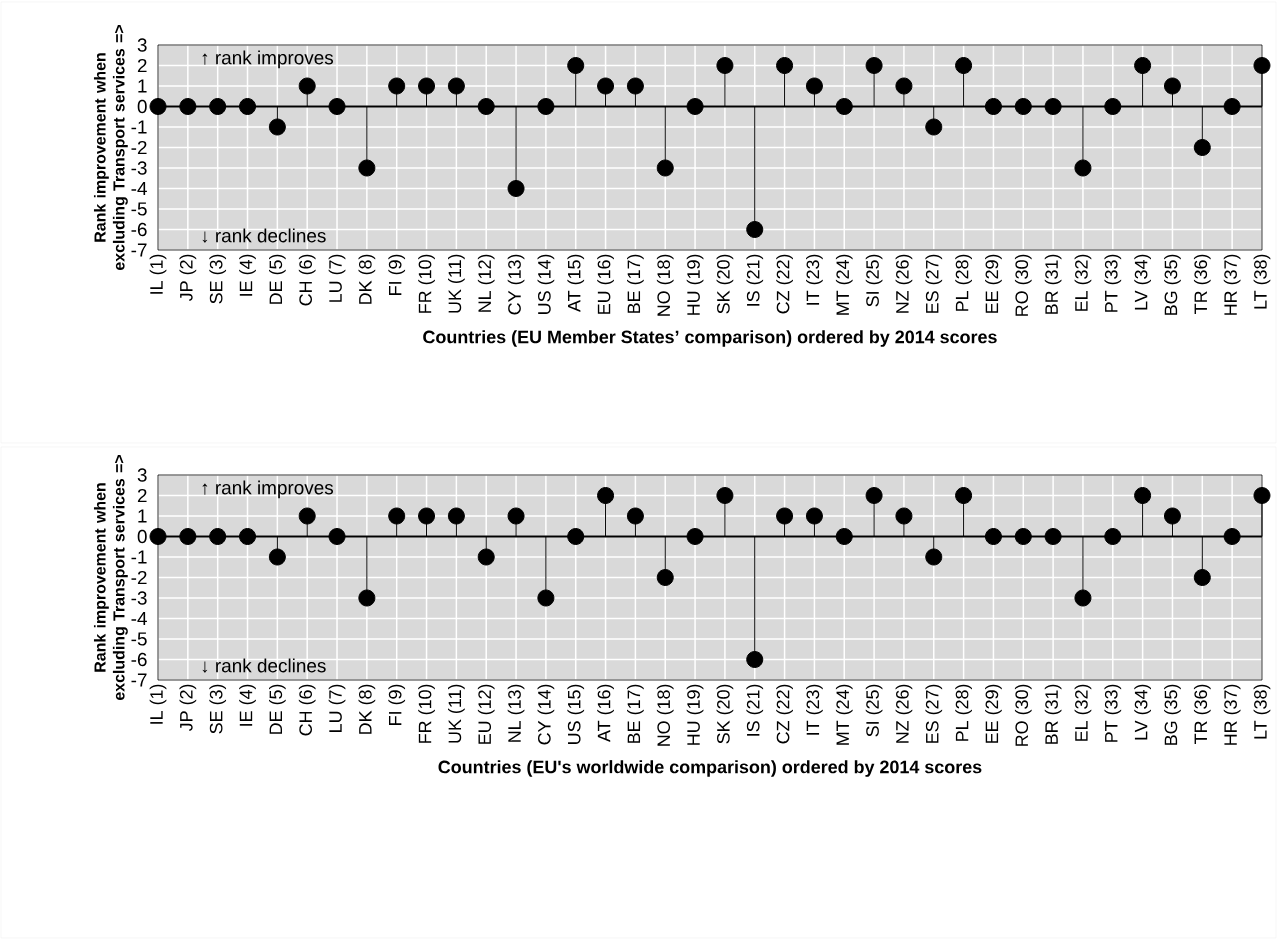  Describe the element at coordinates (516, 713) in the screenshot. I see `x-tick-label: NL (13)` at that location.